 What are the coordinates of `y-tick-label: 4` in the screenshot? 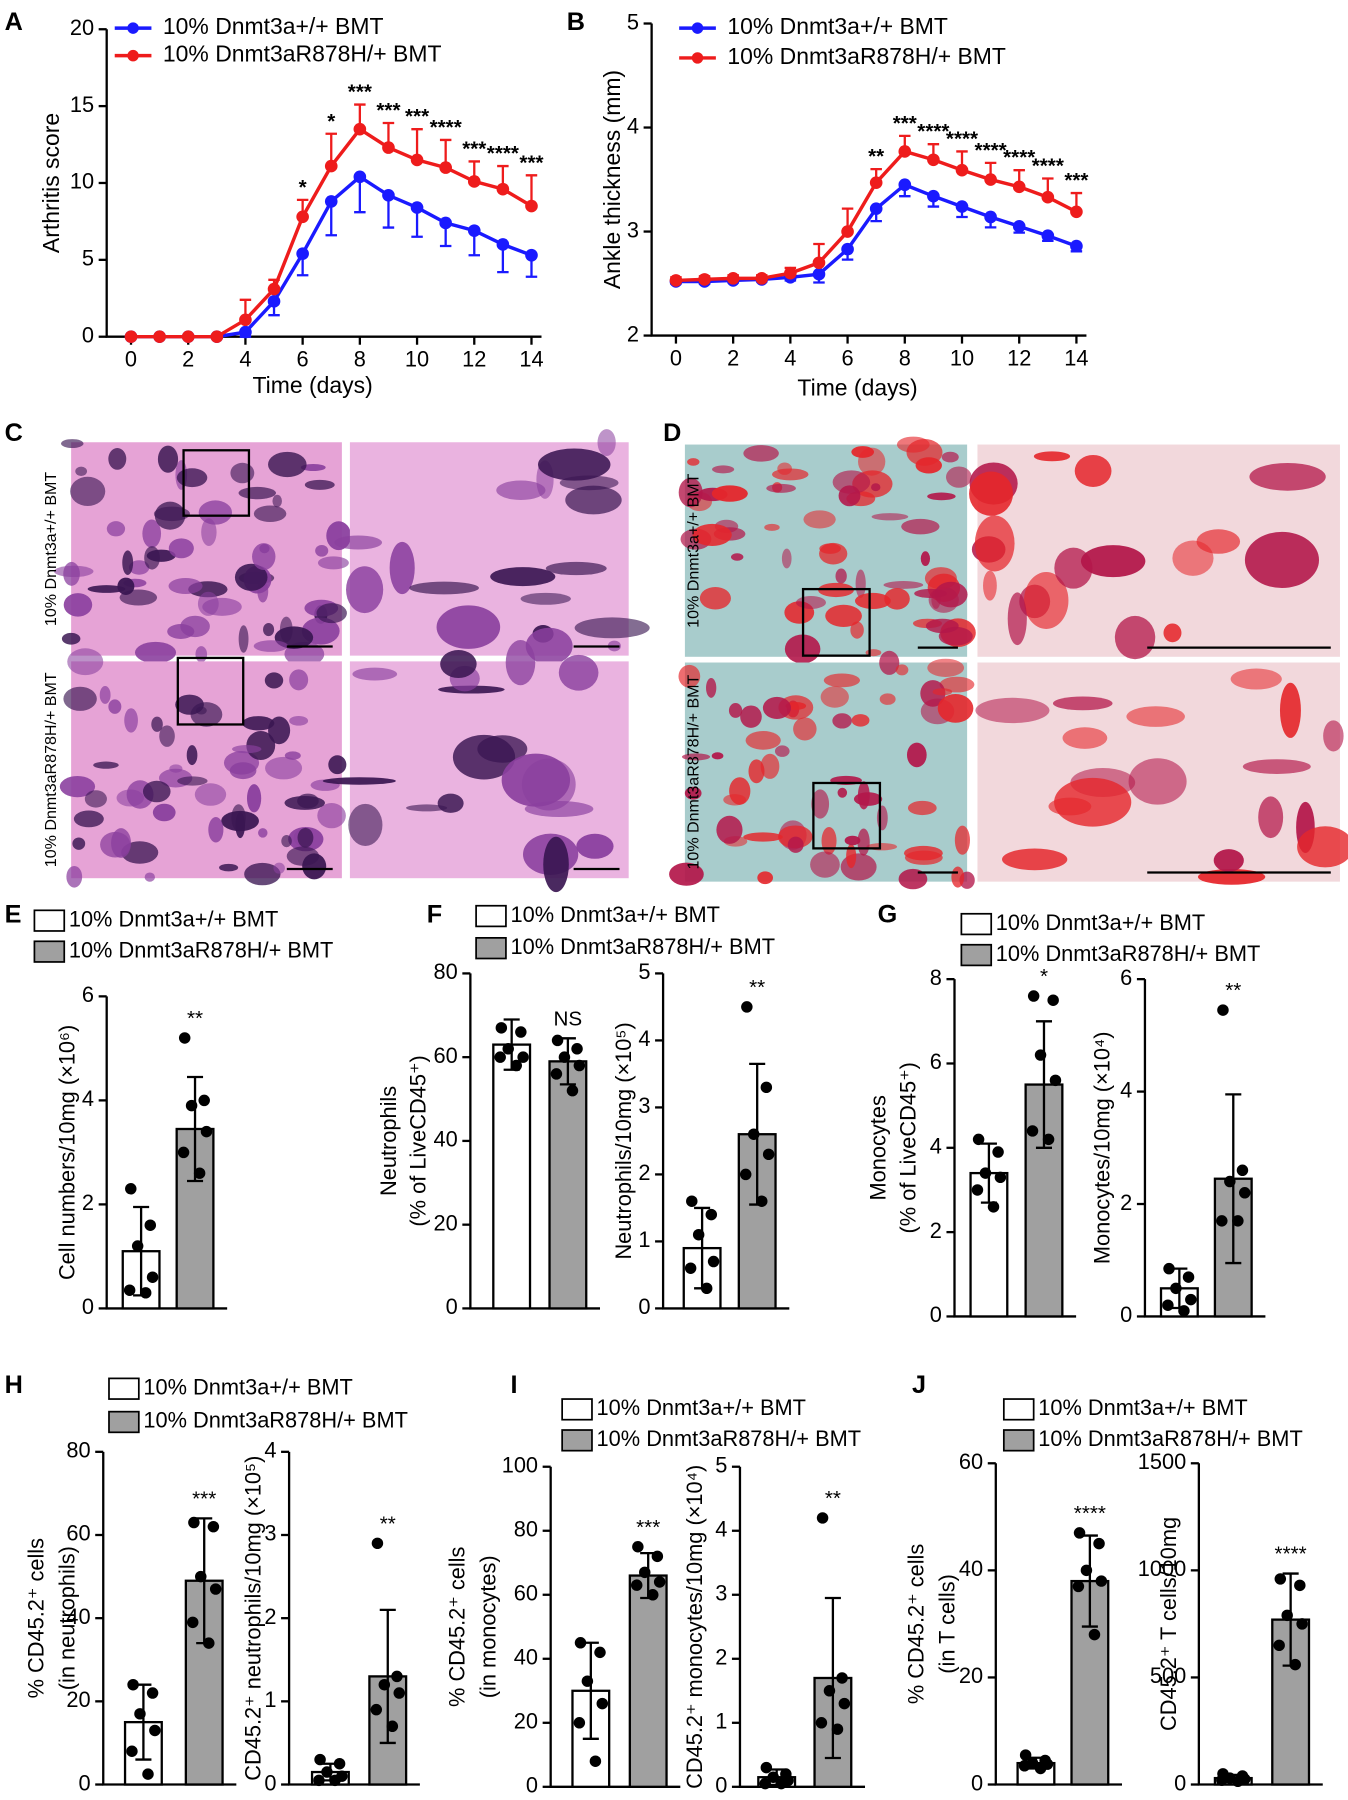 It's located at (1126, 1089).